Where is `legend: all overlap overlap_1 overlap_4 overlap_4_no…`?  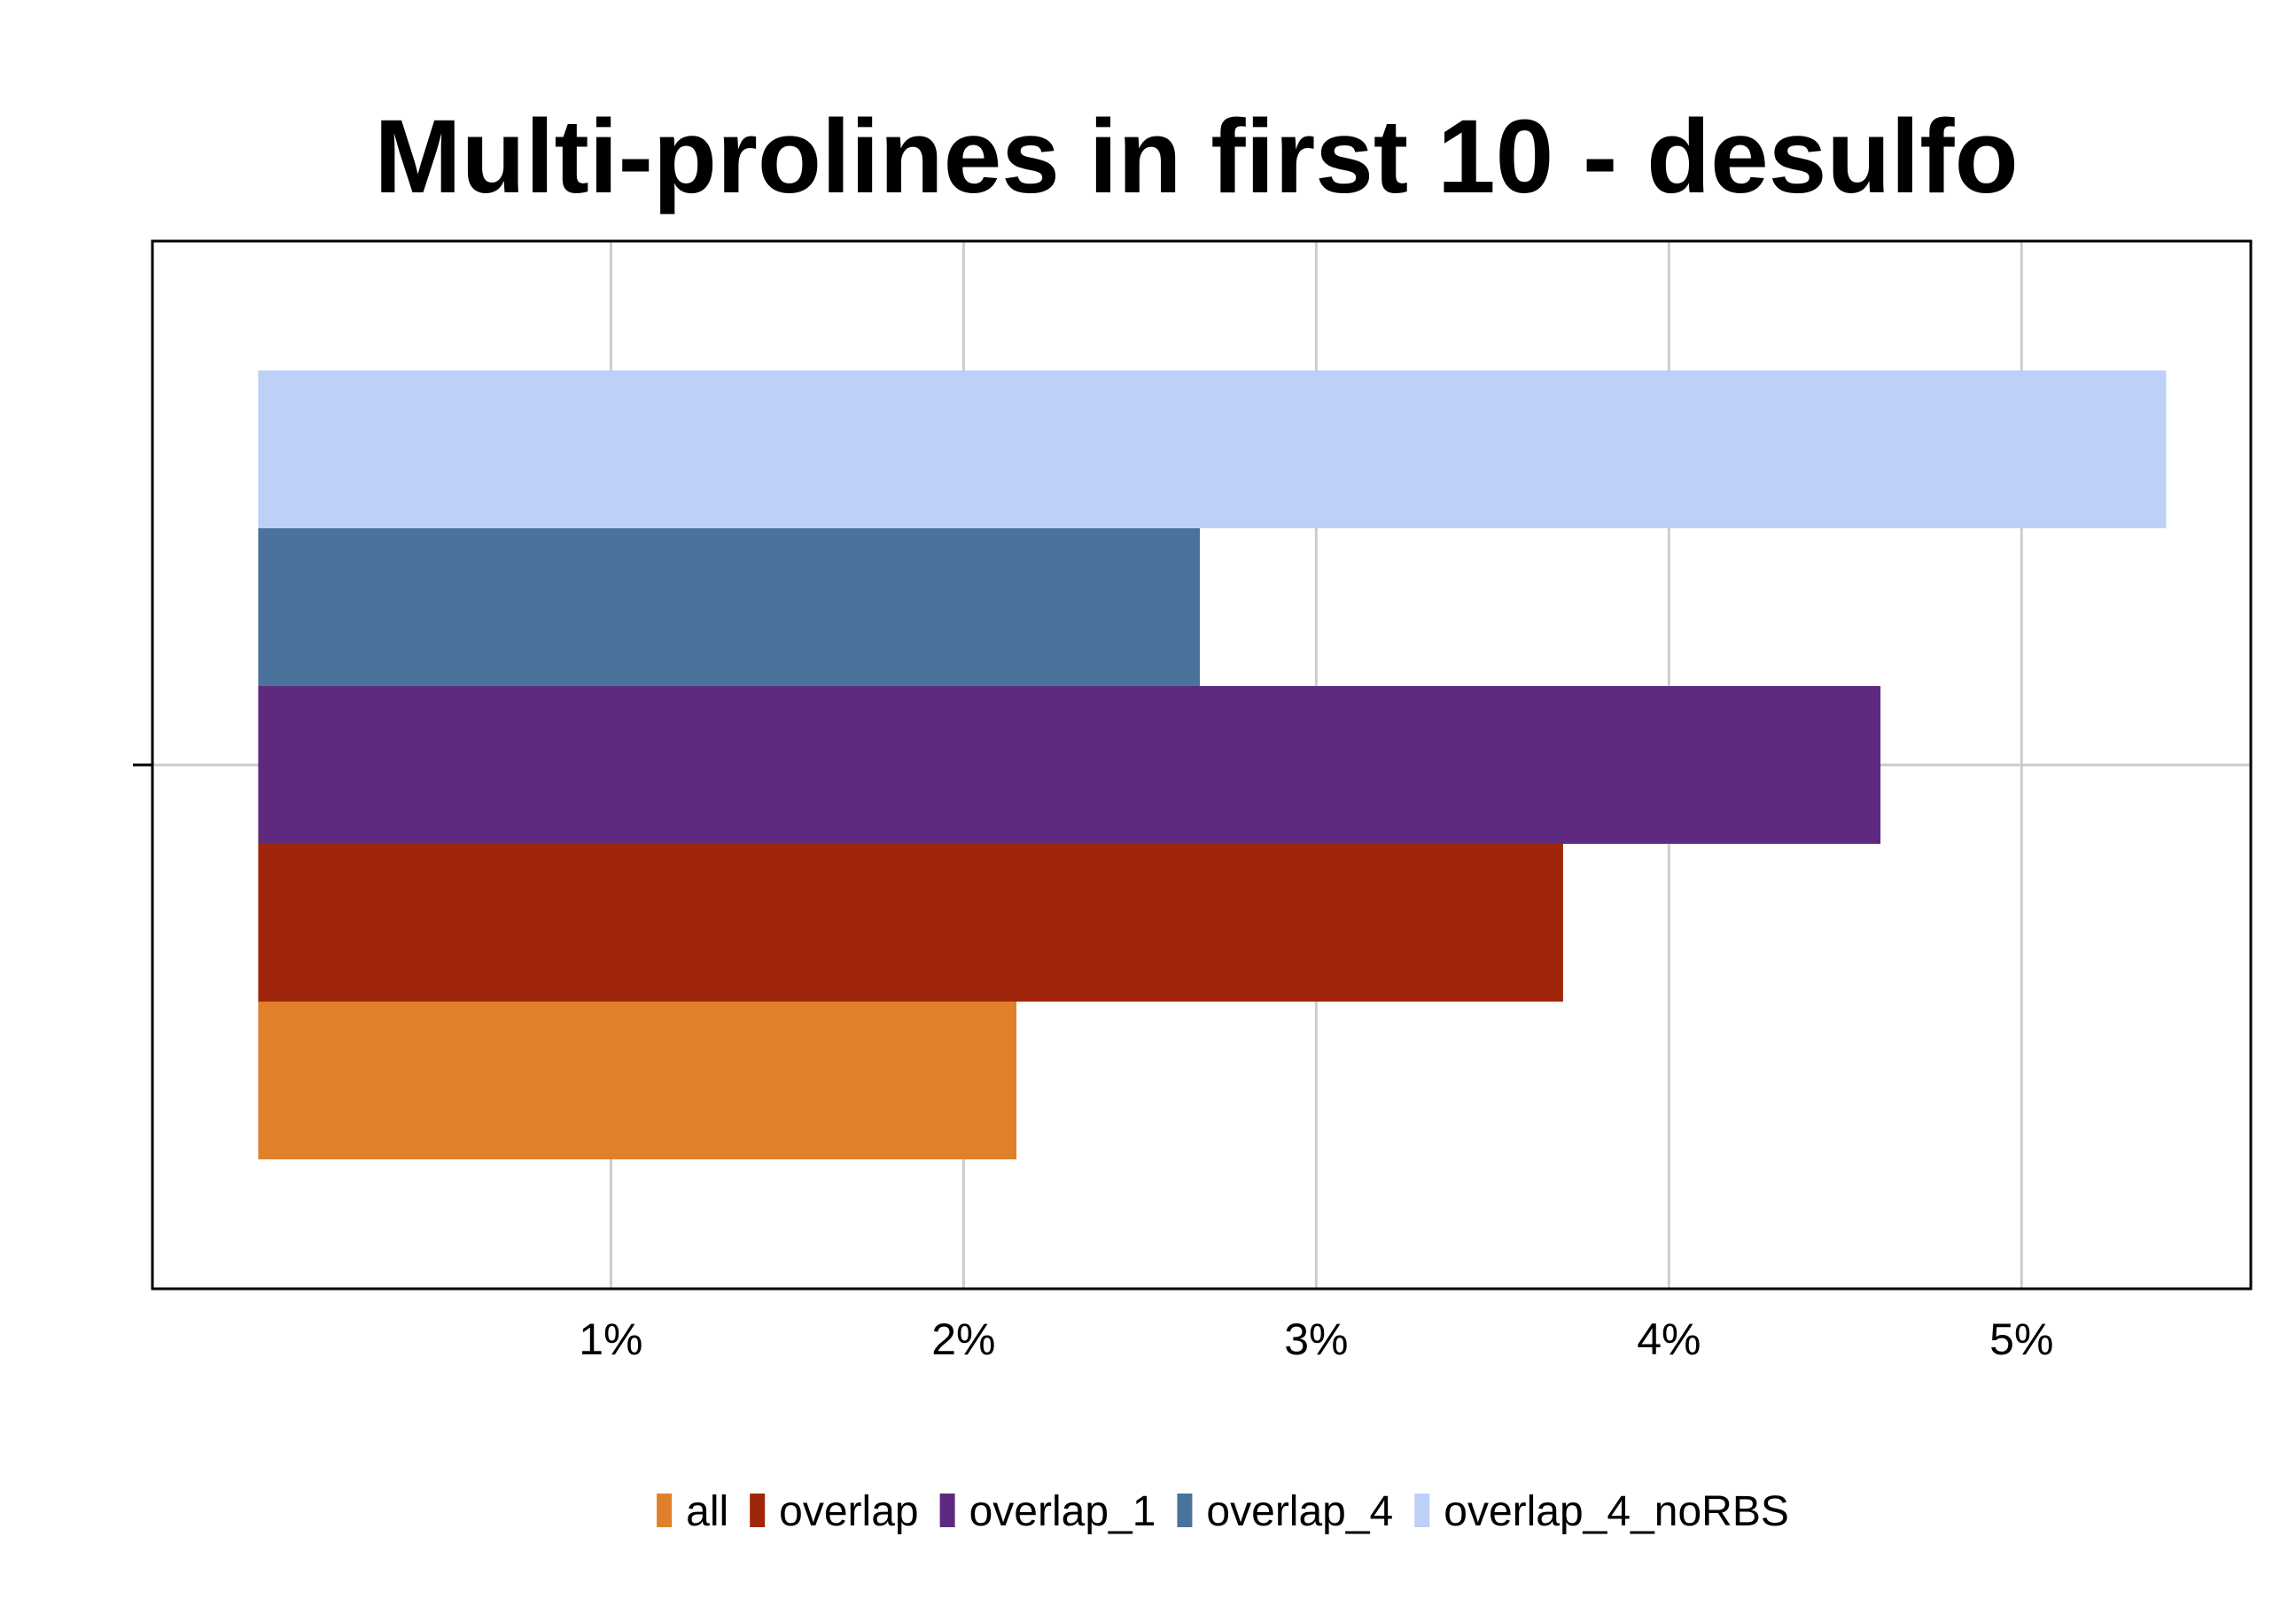
legend: all overlap overlap_1 overlap_4 overlap_4_no… is located at coordinates (1223, 1511).